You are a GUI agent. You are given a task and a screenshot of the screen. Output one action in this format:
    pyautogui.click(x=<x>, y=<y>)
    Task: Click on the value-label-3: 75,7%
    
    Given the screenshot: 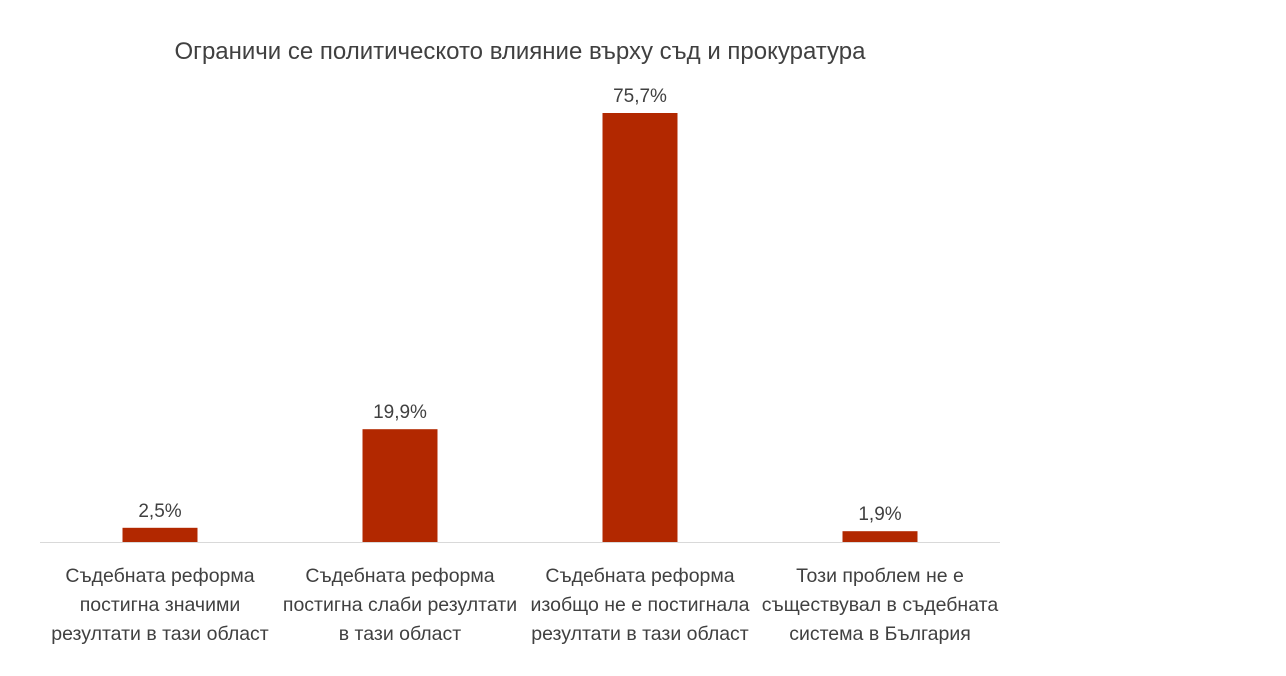 What is the action you would take?
    pyautogui.click(x=640, y=96)
    